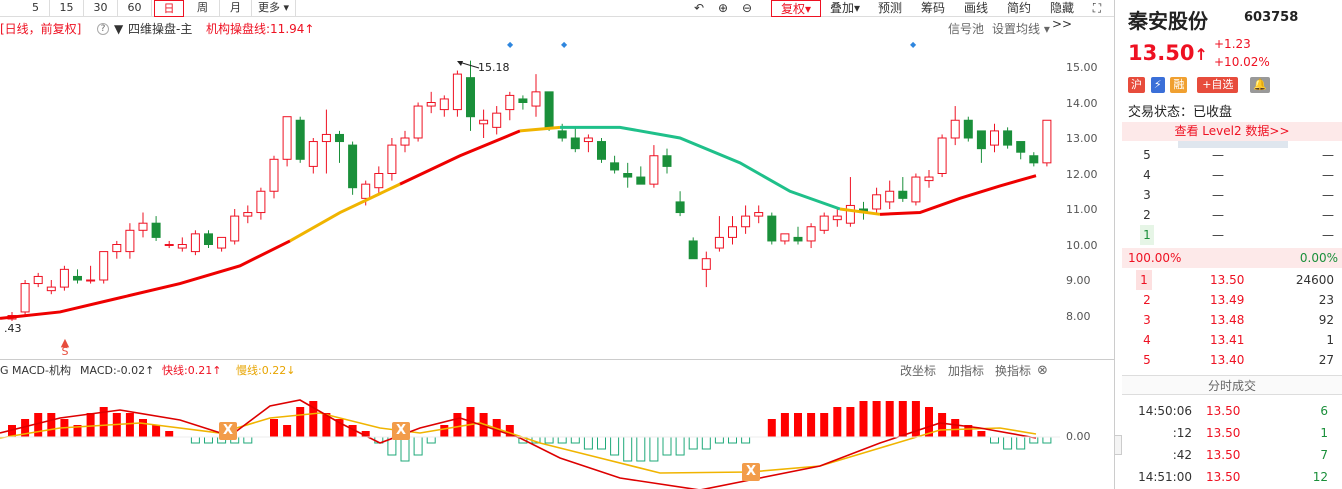  I want to click on sell-signal-label: S, so click(65, 351).